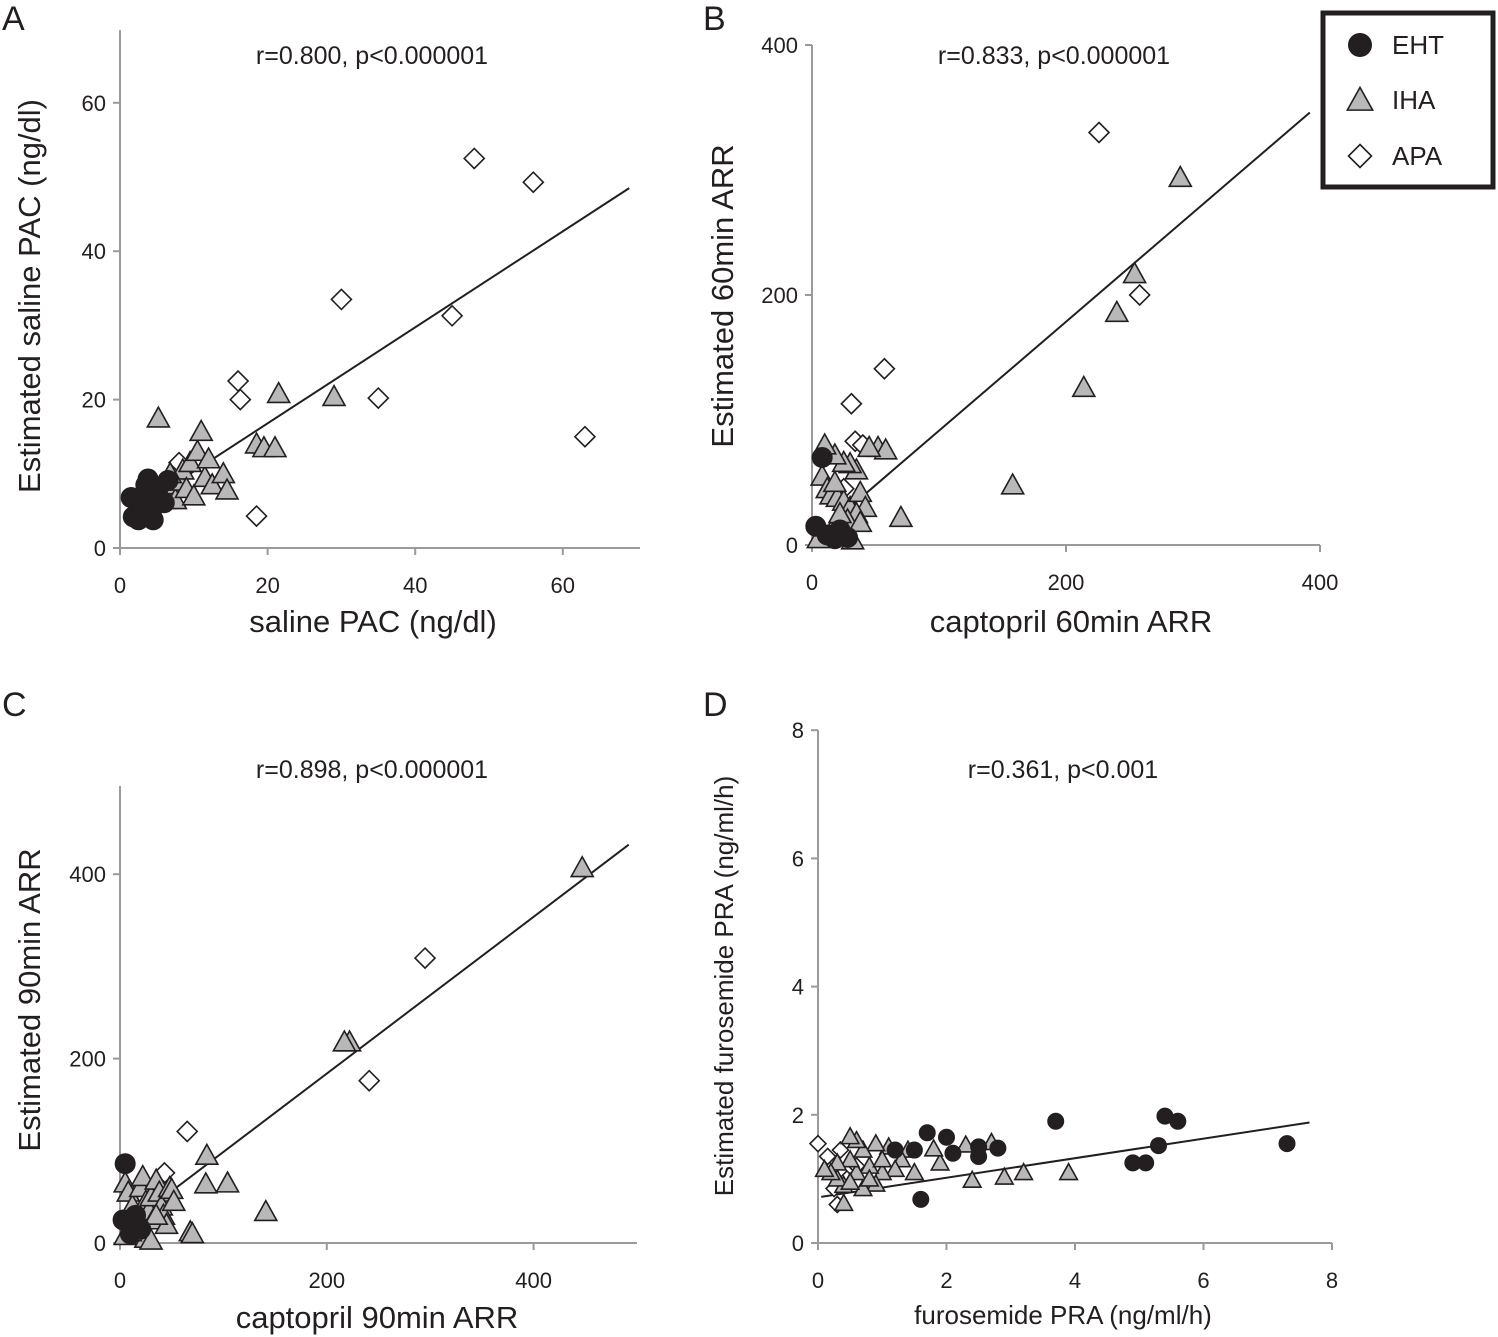 Image resolution: width=1498 pixels, height=1337 pixels. Describe the element at coordinates (1063, 1315) in the screenshot. I see `panel-d-x-label: furosemide PRA (ng/ml/h)` at that location.